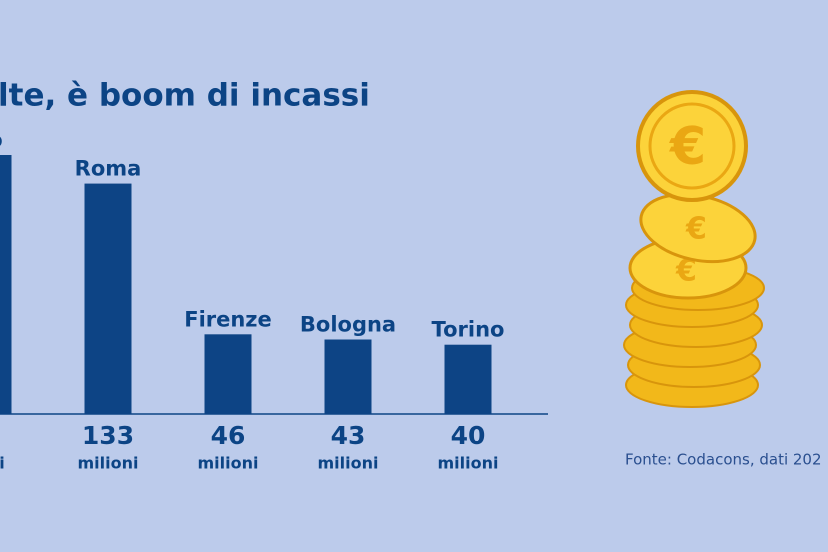 This screenshot has height=552, width=828. What do you see at coordinates (1, 140) in the screenshot?
I see `category-label: no` at bounding box center [1, 140].